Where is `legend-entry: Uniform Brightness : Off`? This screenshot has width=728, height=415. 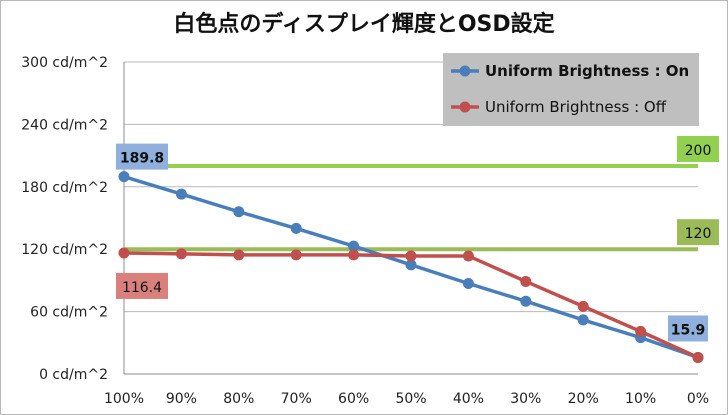
legend-entry: Uniform Brightness : Off is located at coordinates (576, 107).